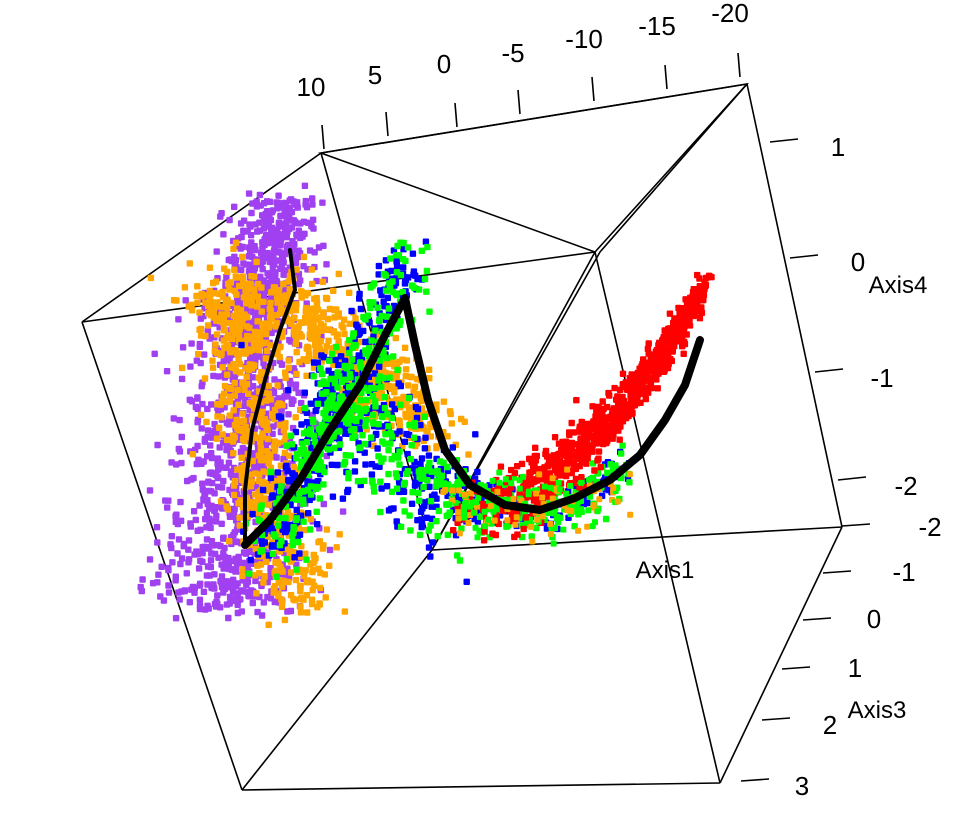  I want to click on axis1-tick-label: -5, so click(512, 53).